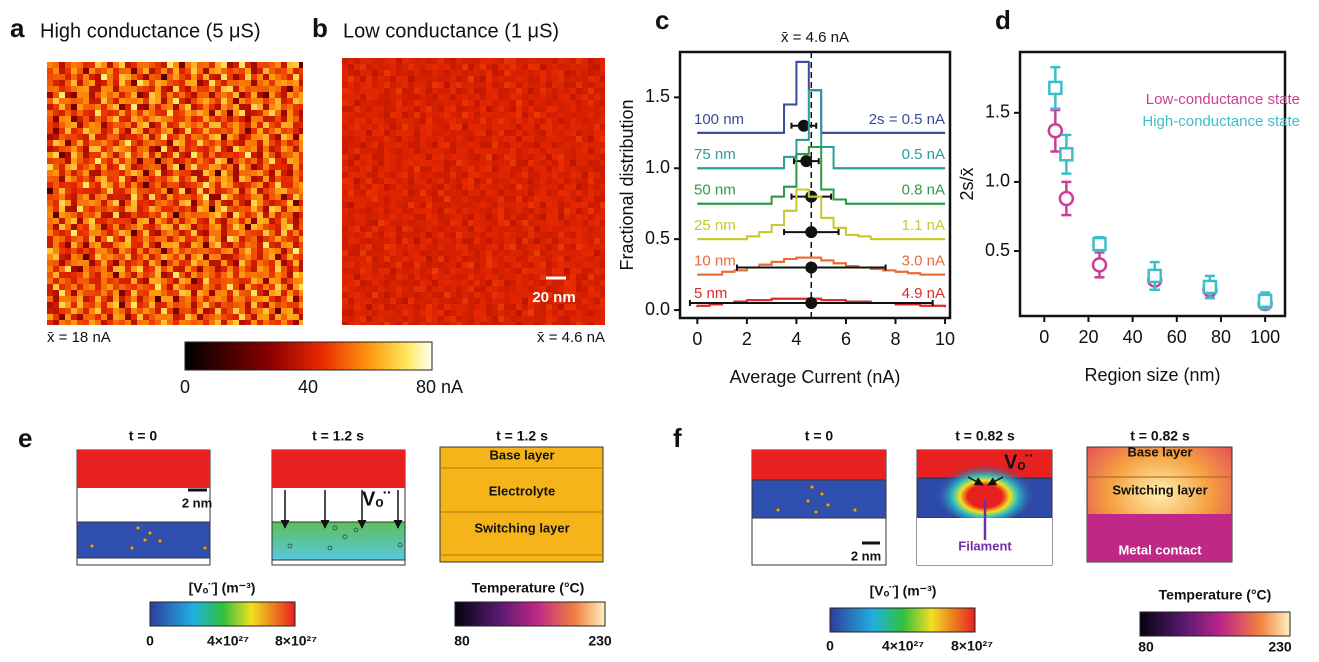  I want to click on x-tick-label: 80, so click(1221, 337).